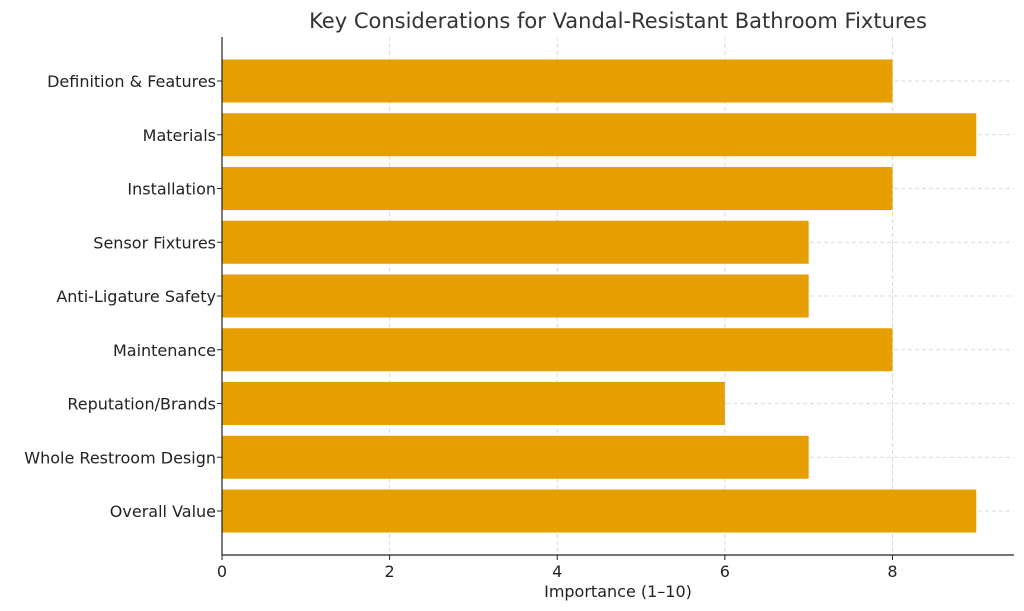 The image size is (1024, 611). Describe the element at coordinates (892, 571) in the screenshot. I see `x-tick-label: 8` at that location.